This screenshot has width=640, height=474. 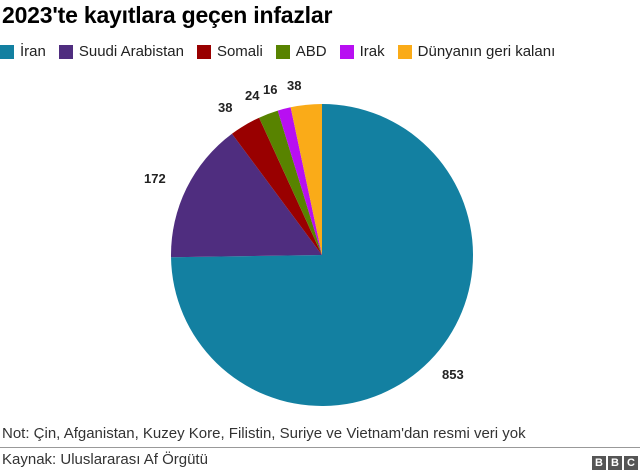 I want to click on logo-letter: C, so click(x=631, y=463).